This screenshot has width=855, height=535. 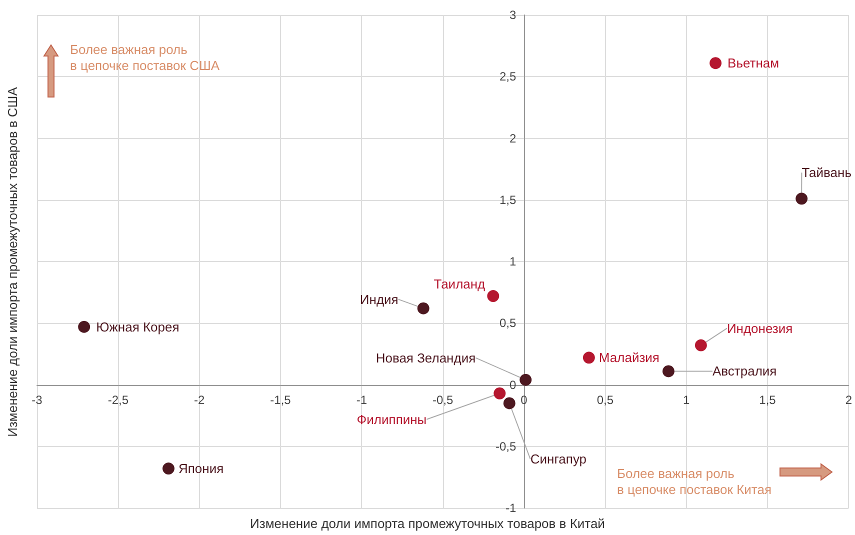 What do you see at coordinates (12, 261) in the screenshot?
I see `y-axis-title: Изменение доли импорта промежуточных товаров в США` at bounding box center [12, 261].